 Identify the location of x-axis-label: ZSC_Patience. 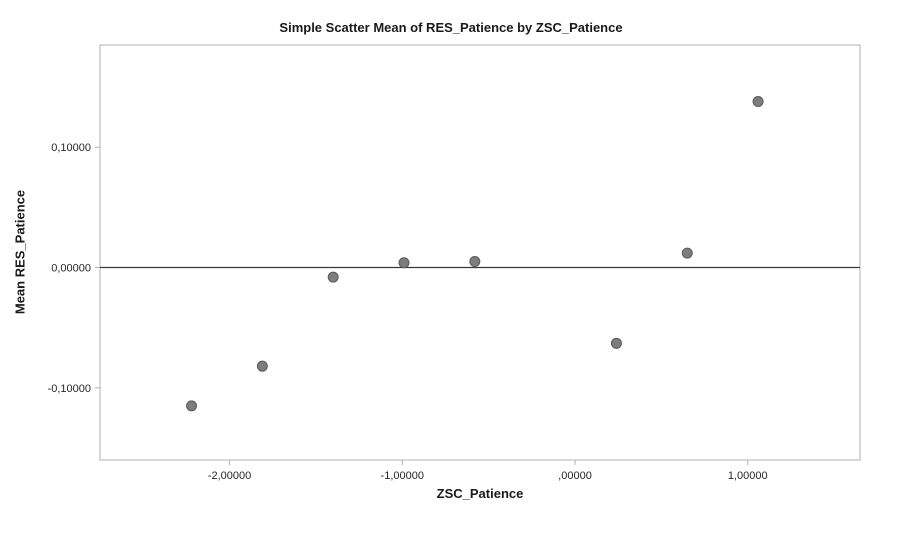
(480, 493).